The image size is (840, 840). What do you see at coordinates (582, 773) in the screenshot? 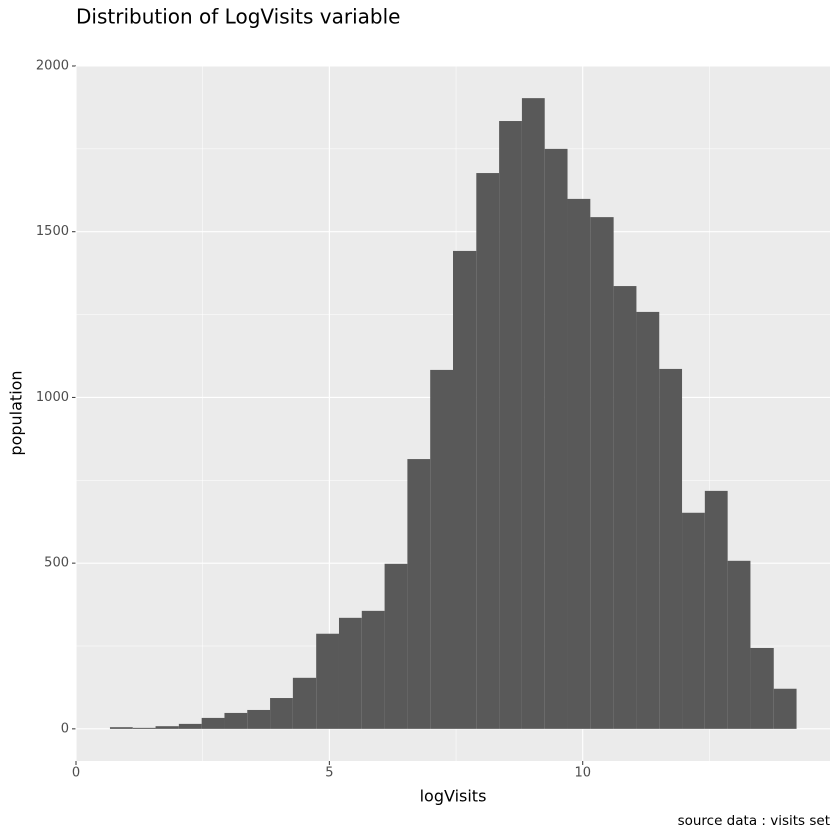
I see `x-tick-label: 10` at bounding box center [582, 773].